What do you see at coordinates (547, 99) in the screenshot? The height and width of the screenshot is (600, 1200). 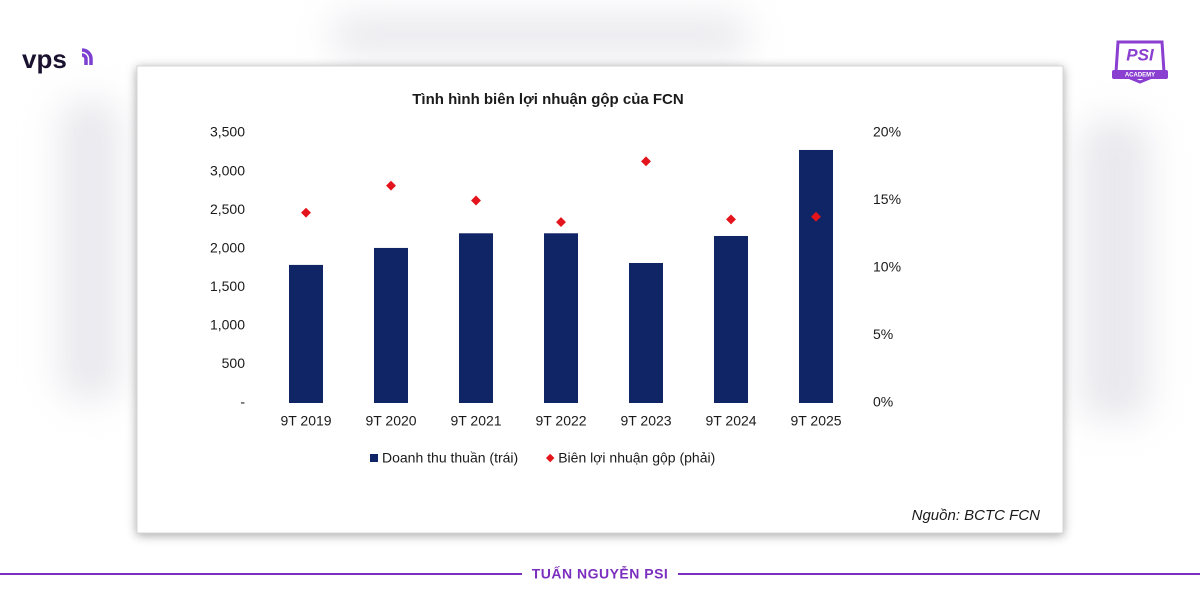 I see `chart-title: Tình hình biên lợi nhuận gộp của FCN` at bounding box center [547, 99].